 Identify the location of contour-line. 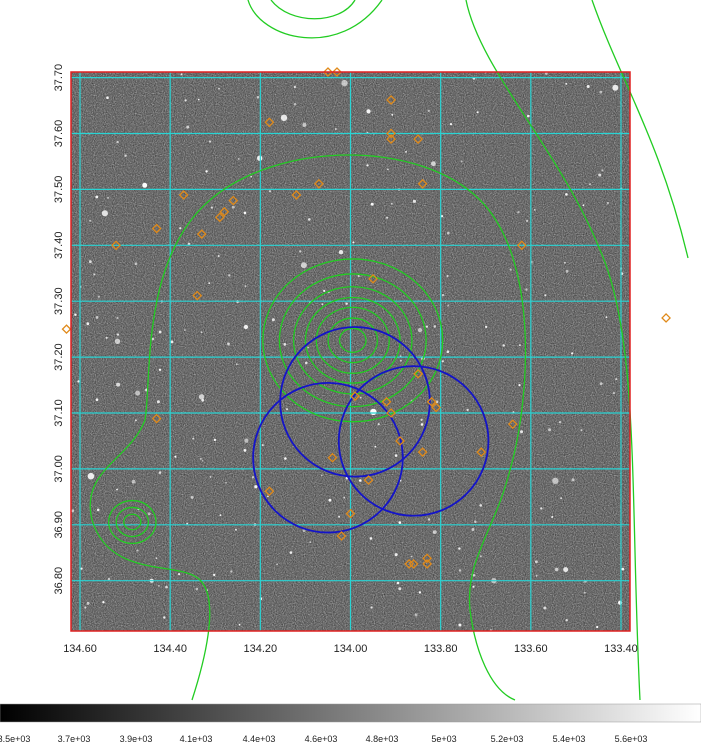
(132, 522).